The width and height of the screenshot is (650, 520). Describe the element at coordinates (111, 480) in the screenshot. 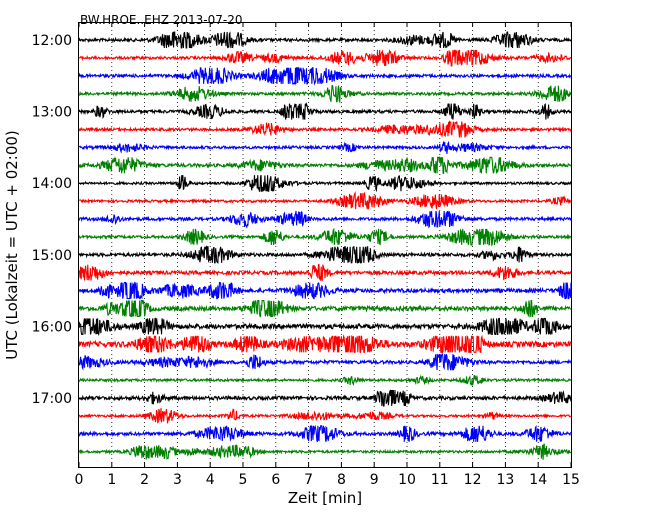

I see `x-tick-label: 1` at that location.